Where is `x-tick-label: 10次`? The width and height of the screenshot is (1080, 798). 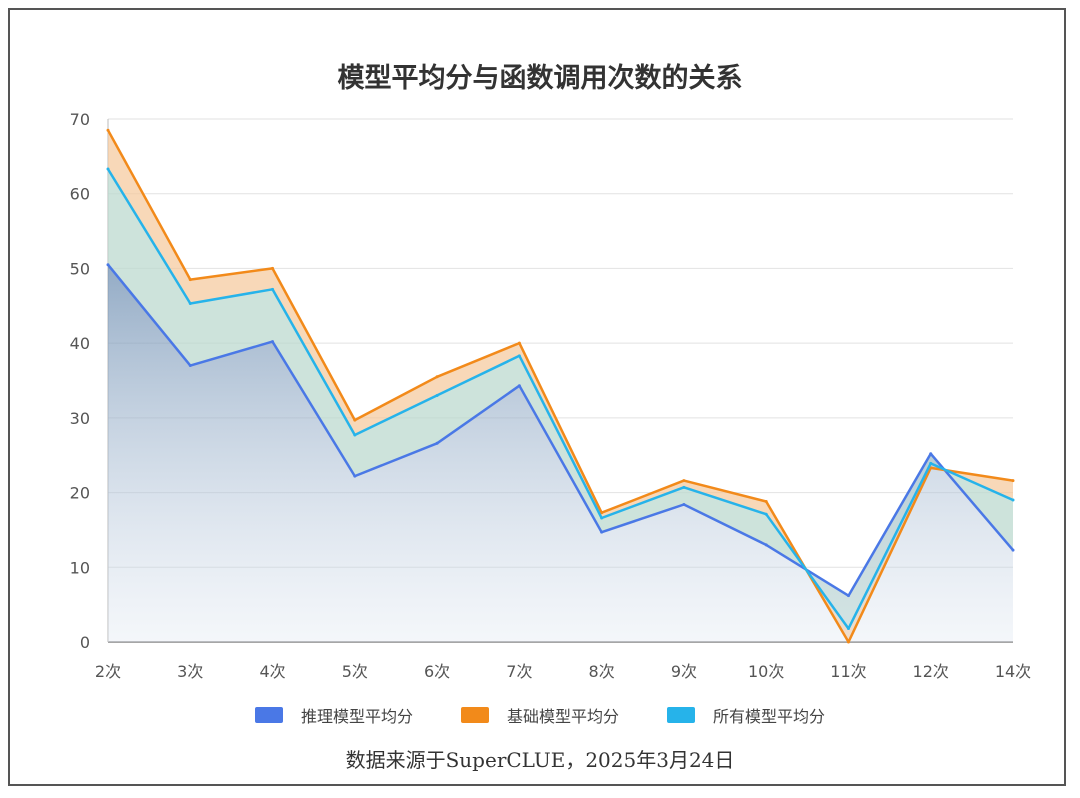 x-tick-label: 10次 is located at coordinates (766, 671).